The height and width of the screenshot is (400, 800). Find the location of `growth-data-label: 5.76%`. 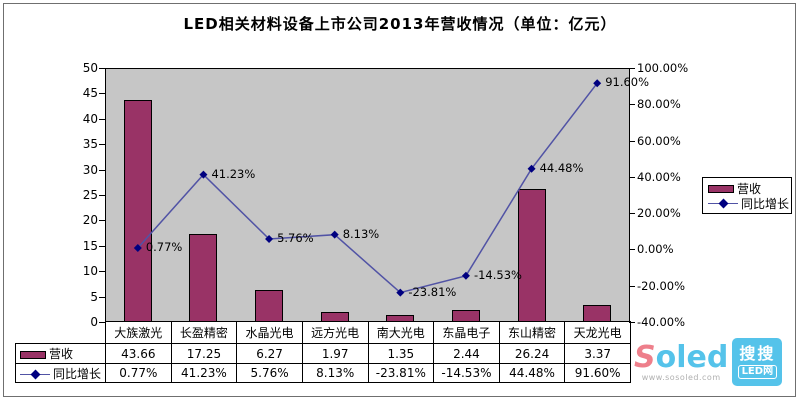

growth-data-label: 5.76% is located at coordinates (295, 237).